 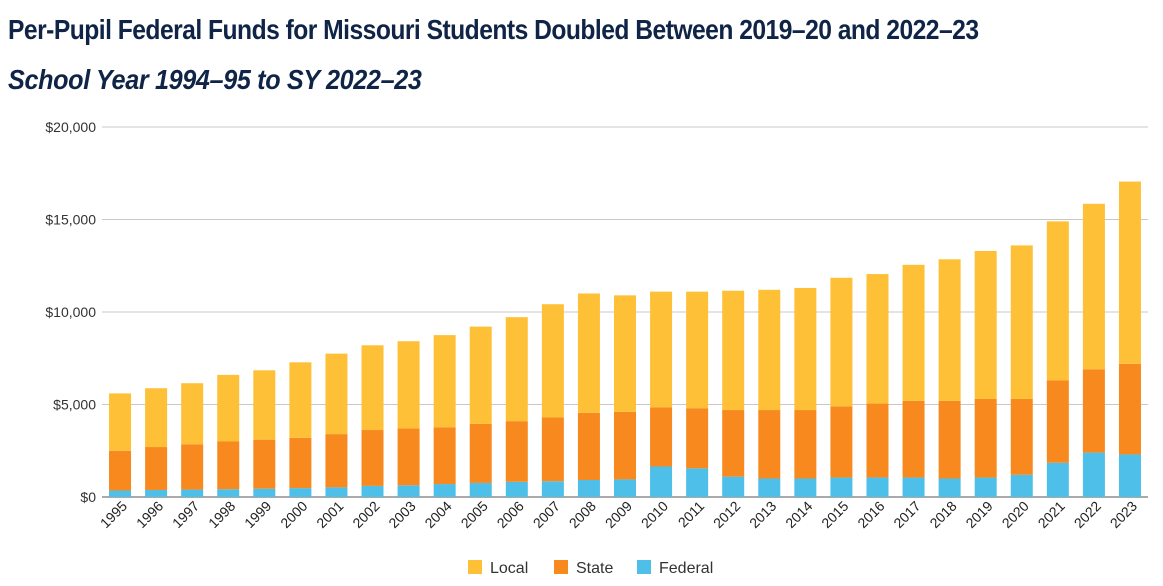 I want to click on x-tick-label: 2005, so click(x=474, y=514).